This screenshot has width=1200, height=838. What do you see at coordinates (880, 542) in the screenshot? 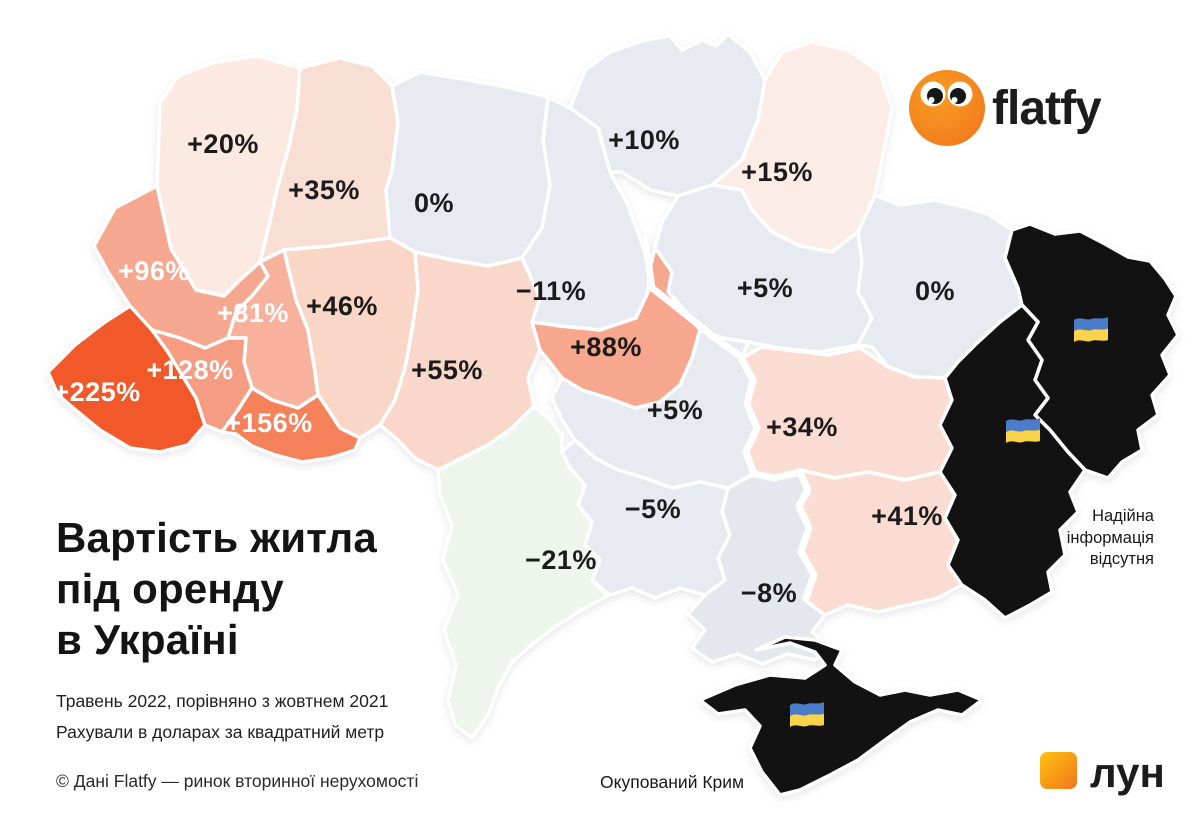
I see `region-zaporizhzhia` at bounding box center [880, 542].